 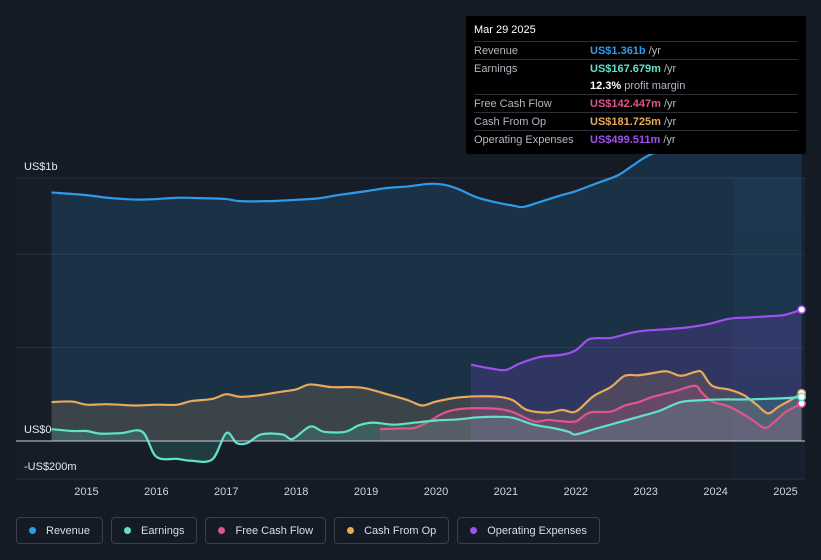 I want to click on x-tick-2018: 2018, so click(x=296, y=492).